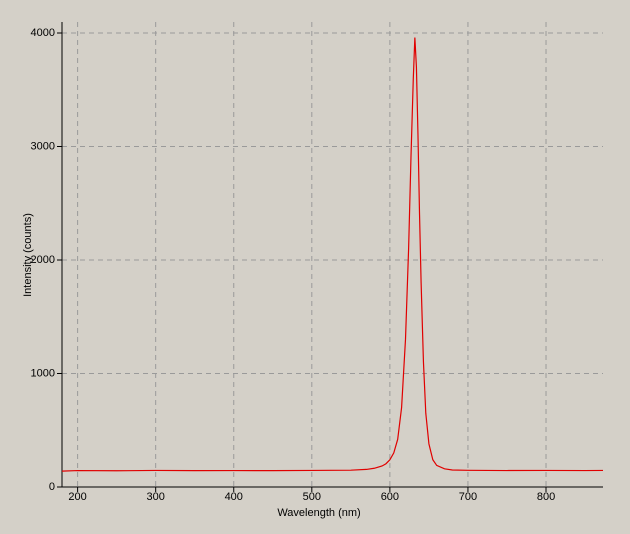 The image size is (630, 534). What do you see at coordinates (52, 487) in the screenshot?
I see `y-tick-label: 0` at bounding box center [52, 487].